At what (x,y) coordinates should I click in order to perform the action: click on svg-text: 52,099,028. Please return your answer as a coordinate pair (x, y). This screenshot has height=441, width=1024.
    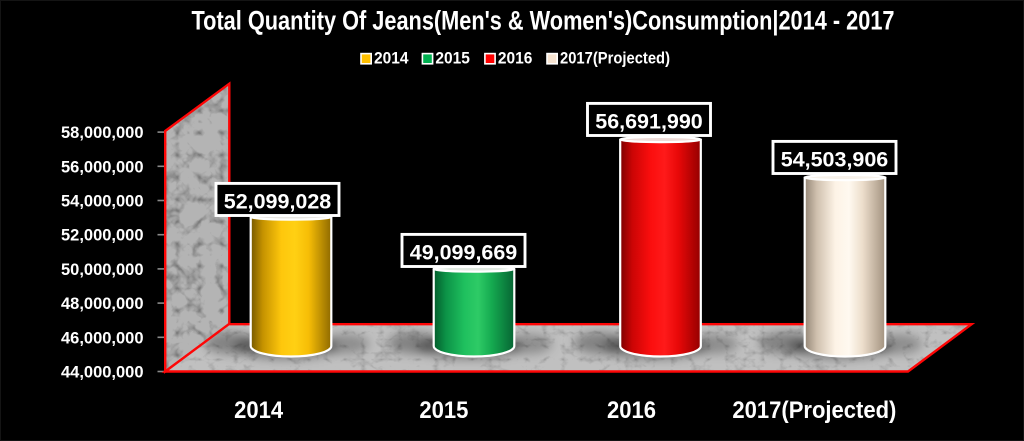
    Looking at the image, I should click on (278, 201).